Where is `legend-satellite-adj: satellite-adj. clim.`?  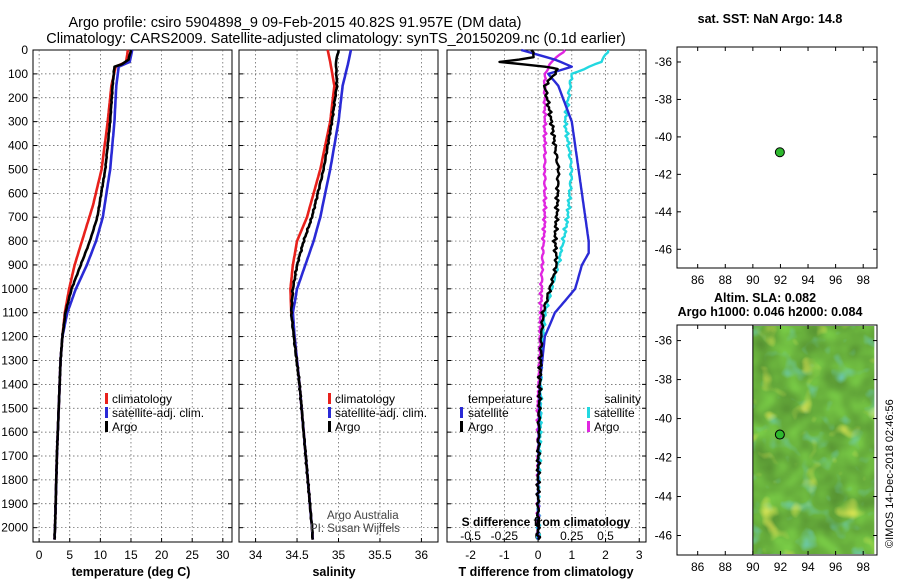 legend-satellite-adj: satellite-adj. clim. is located at coordinates (381, 413).